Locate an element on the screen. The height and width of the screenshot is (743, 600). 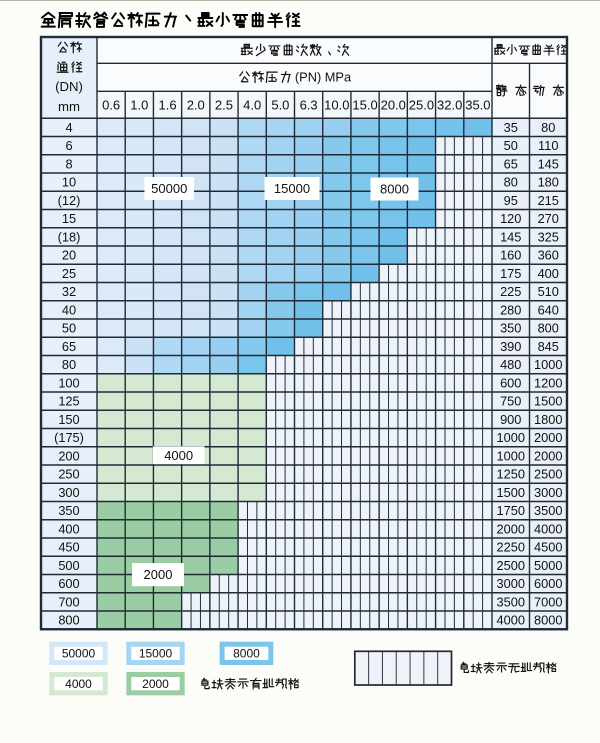
svg-text: 15 is located at coordinates (69, 218).